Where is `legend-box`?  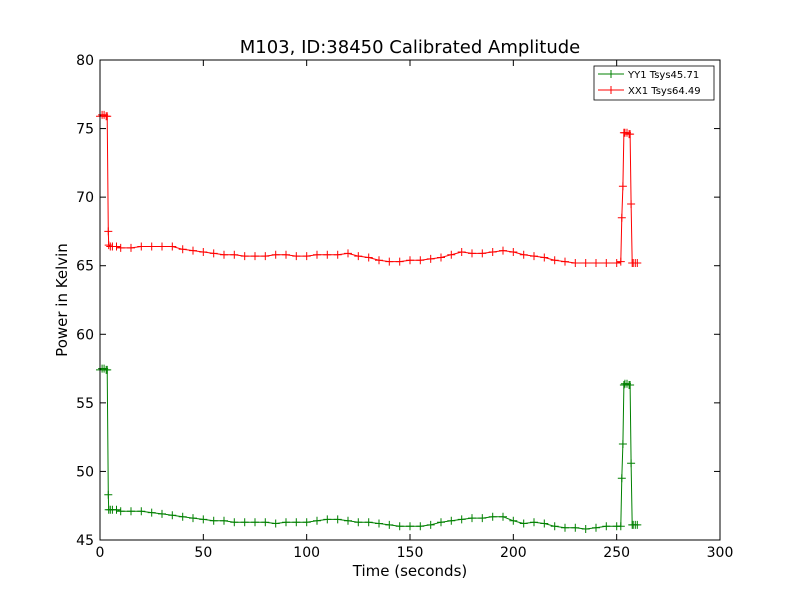
legend-box is located at coordinates (654, 83).